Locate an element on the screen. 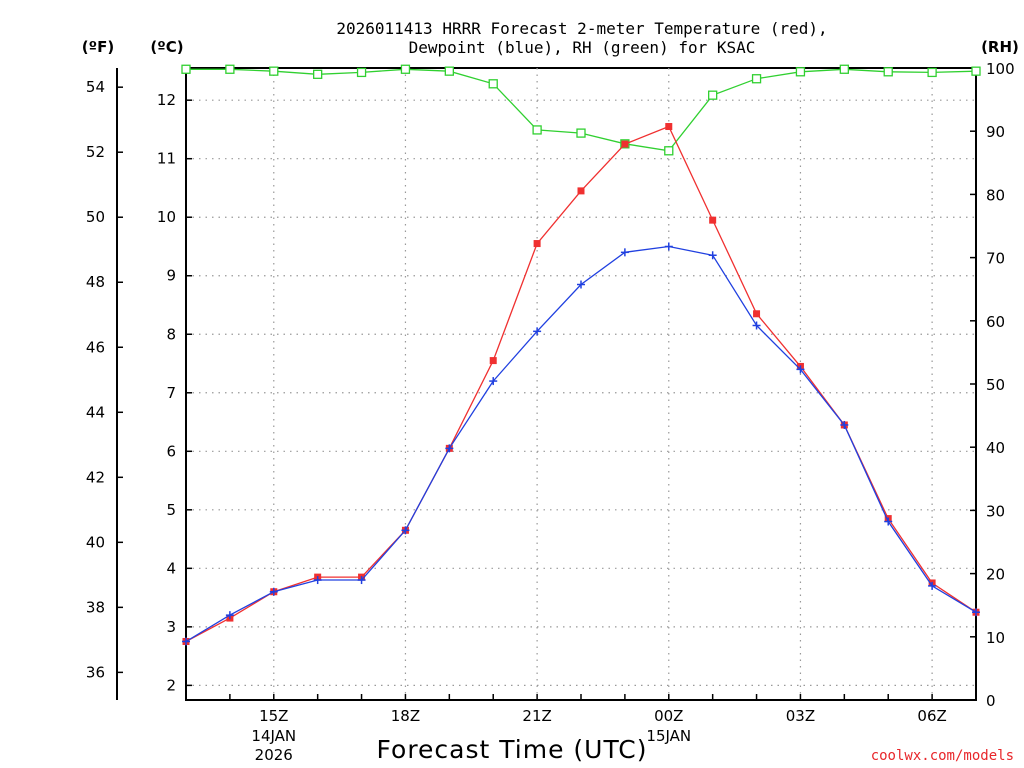 The width and height of the screenshot is (1024, 768). fahrenheit-tick-label-36: 36 is located at coordinates (95, 672).